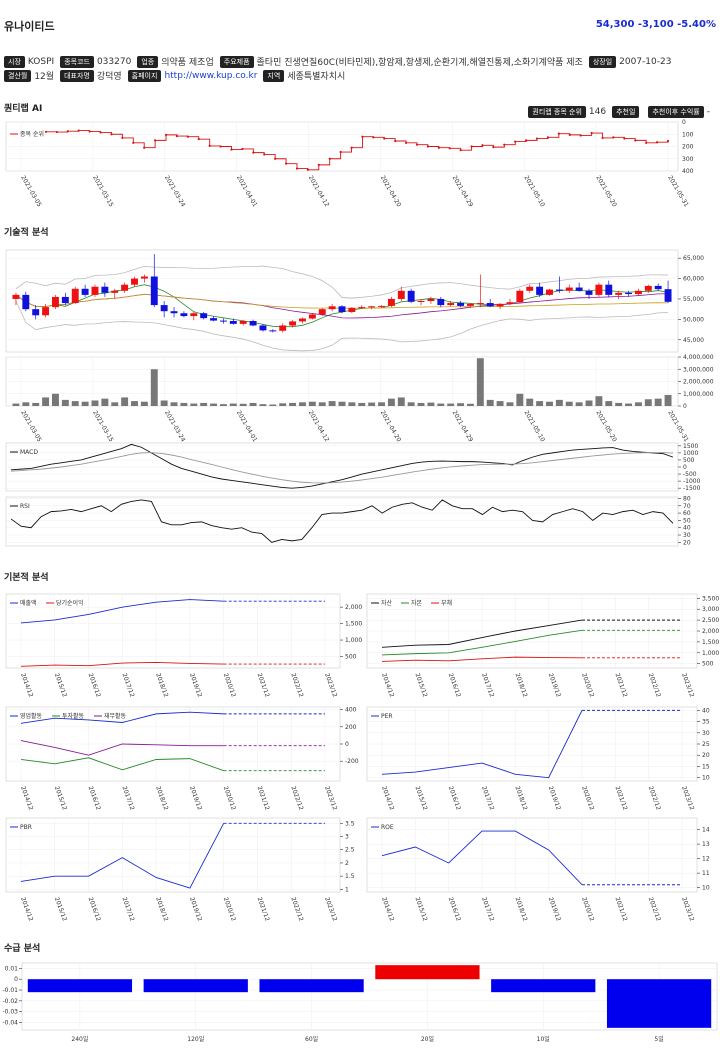  What do you see at coordinates (60, 798) in the screenshot?
I see `cashflow-xtick-label: 2015/12` at bounding box center [60, 798].